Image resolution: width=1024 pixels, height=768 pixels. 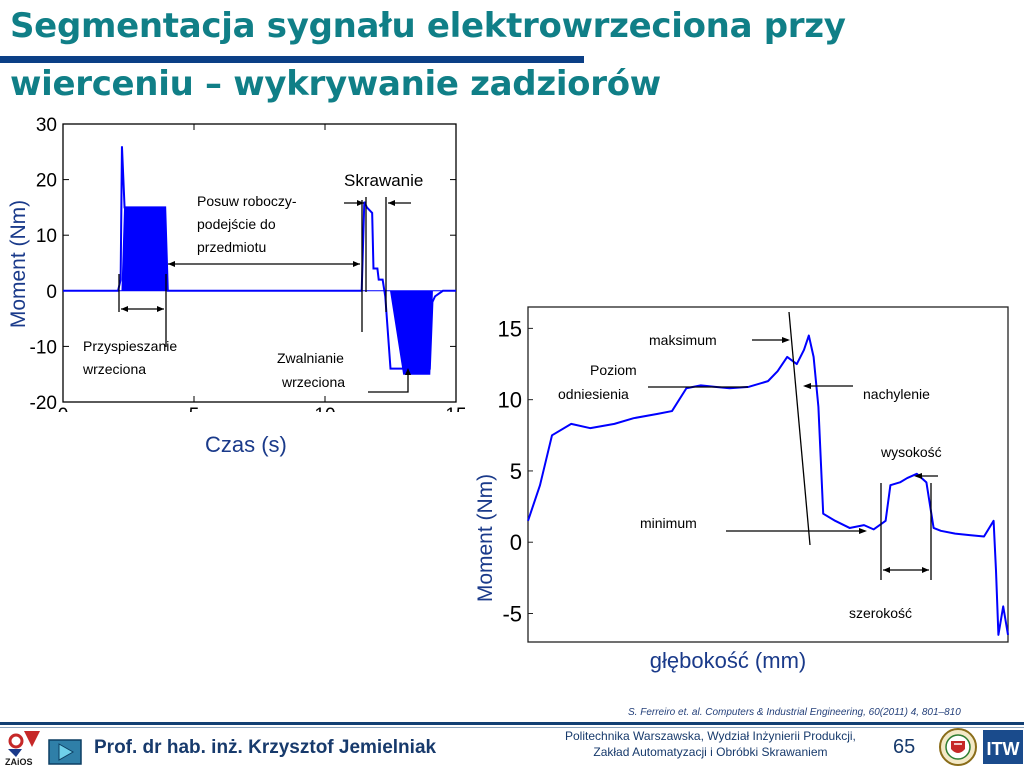 I want to click on itw-logo-text: ITW, so click(x=1003, y=749).